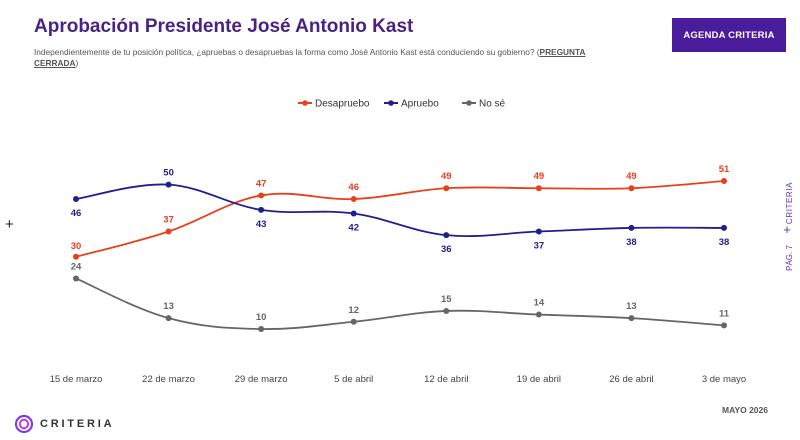 The width and height of the screenshot is (800, 440). What do you see at coordinates (168, 173) in the screenshot?
I see `data-label-1-1: 50` at bounding box center [168, 173].